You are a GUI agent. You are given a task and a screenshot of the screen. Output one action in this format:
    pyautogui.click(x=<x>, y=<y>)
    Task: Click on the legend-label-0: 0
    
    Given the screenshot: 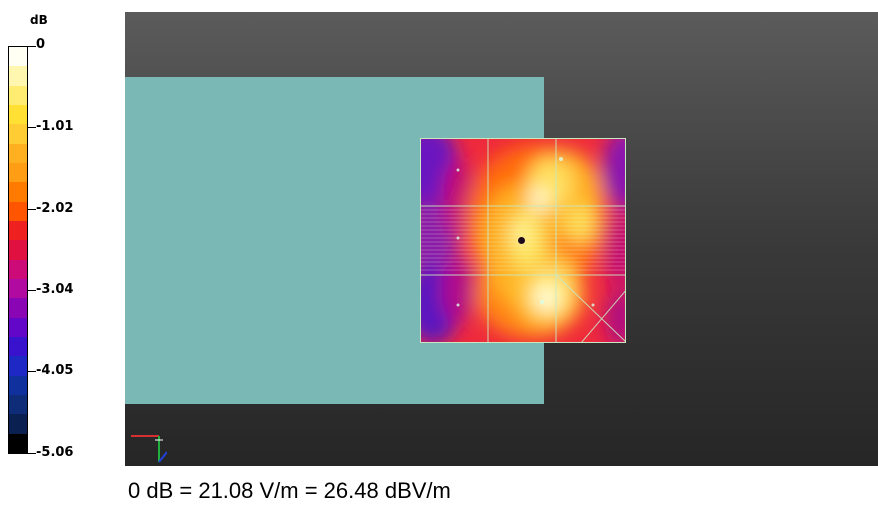 What is the action you would take?
    pyautogui.click(x=41, y=44)
    